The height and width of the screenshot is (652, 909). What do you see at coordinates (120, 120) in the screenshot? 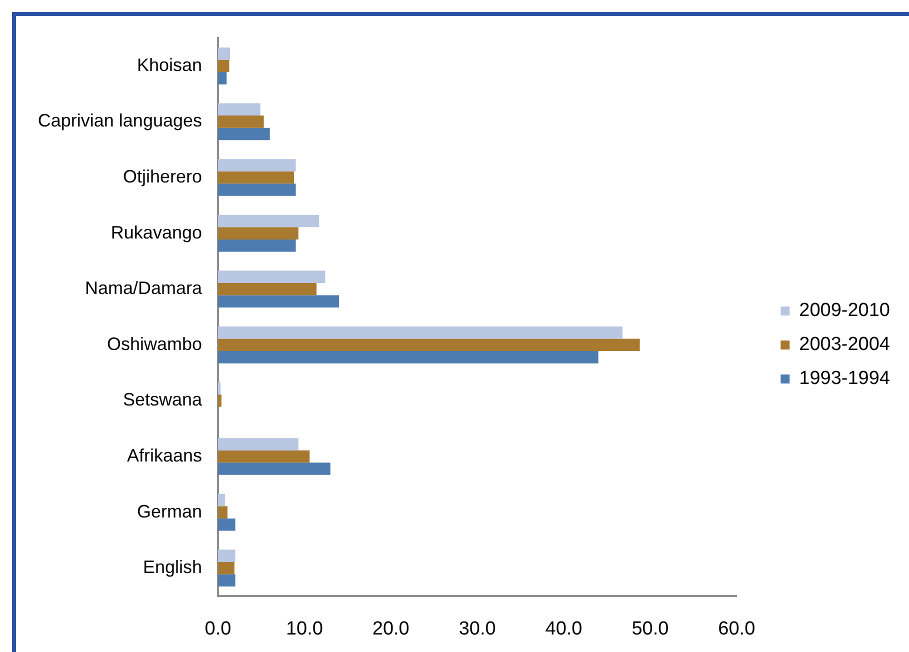
I see `y-tick-label: Caprivian languages` at bounding box center [120, 120].